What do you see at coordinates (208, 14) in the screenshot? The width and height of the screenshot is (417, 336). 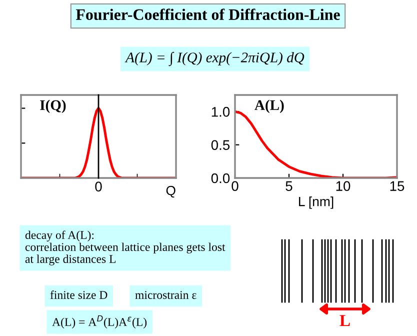 I see `text: Fourier-Coefficient of Diffraction-Line` at bounding box center [208, 14].